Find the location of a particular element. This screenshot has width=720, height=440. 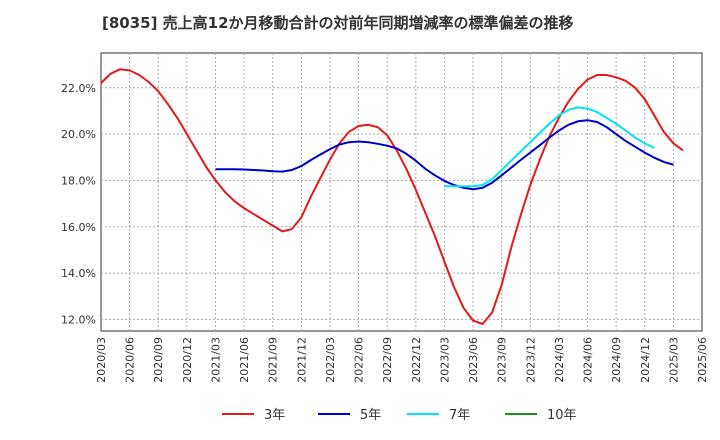

x-tick-label: 2021/03 is located at coordinates (215, 360).